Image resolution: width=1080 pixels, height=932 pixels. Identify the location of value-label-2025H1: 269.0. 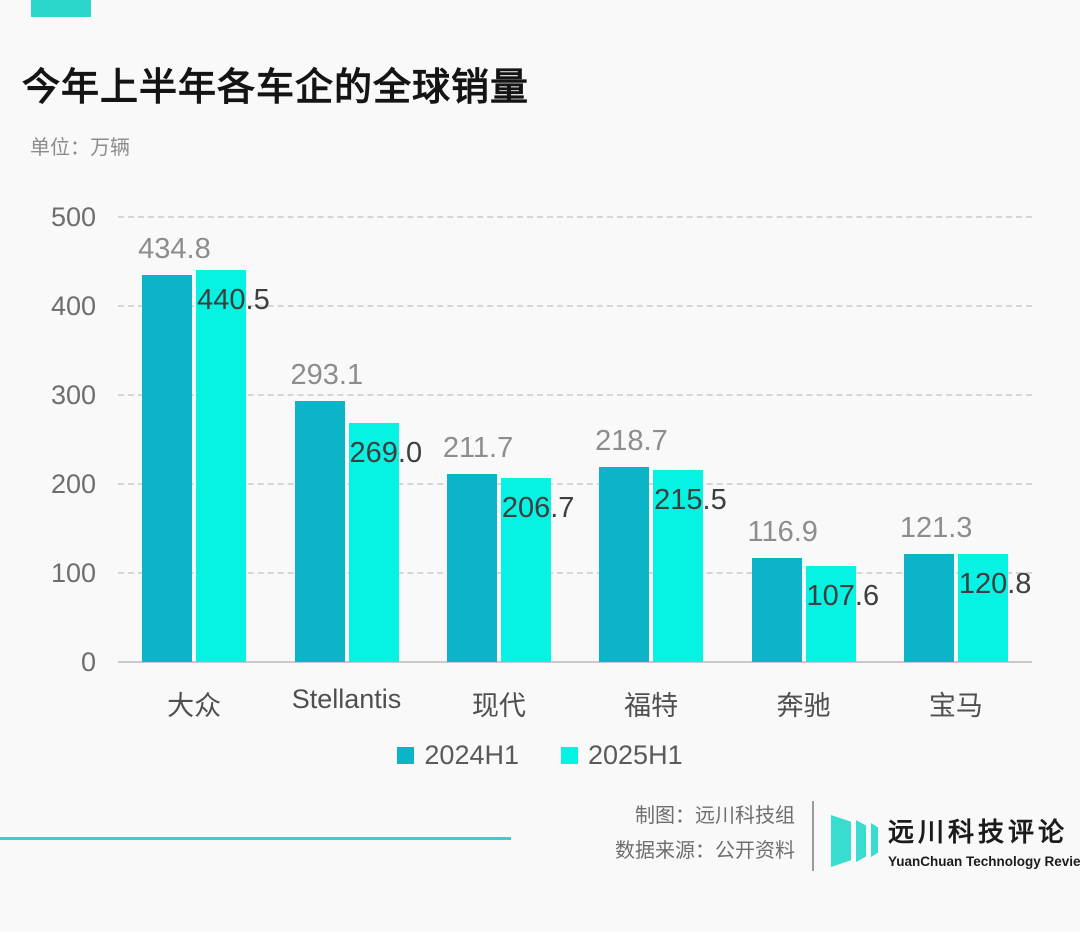
(386, 452).